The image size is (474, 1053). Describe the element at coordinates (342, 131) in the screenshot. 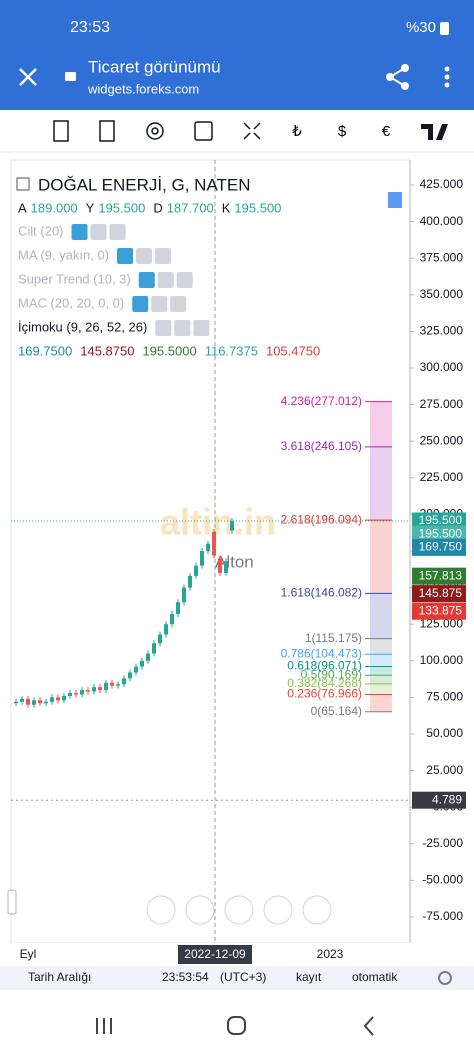

I see `currency-button: $` at that location.